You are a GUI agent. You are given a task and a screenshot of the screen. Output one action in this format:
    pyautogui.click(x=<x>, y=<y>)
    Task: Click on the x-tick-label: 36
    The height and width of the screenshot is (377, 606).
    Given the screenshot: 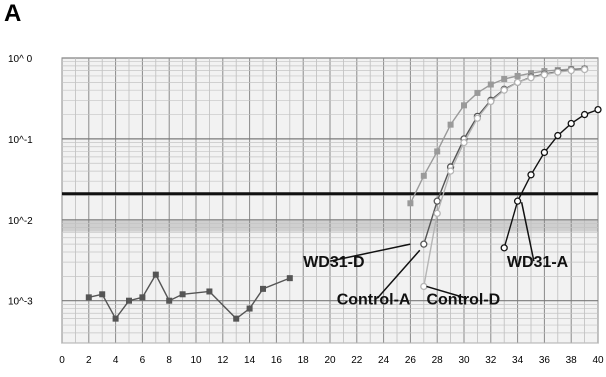 What is the action you would take?
    pyautogui.click(x=545, y=360)
    